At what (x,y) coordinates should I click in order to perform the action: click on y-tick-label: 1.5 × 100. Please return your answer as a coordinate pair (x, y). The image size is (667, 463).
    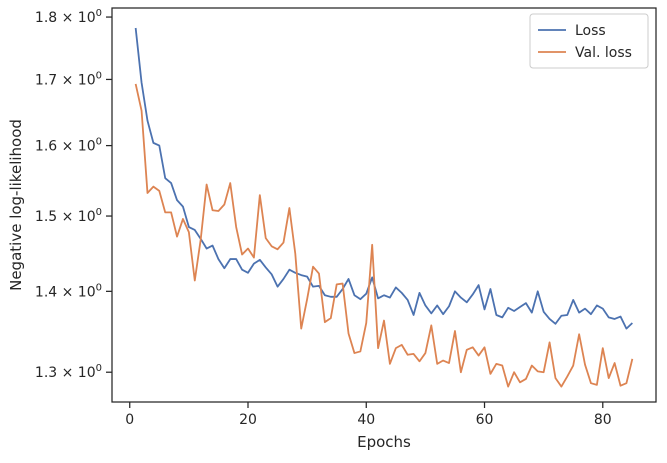
    Looking at the image, I should click on (68, 216).